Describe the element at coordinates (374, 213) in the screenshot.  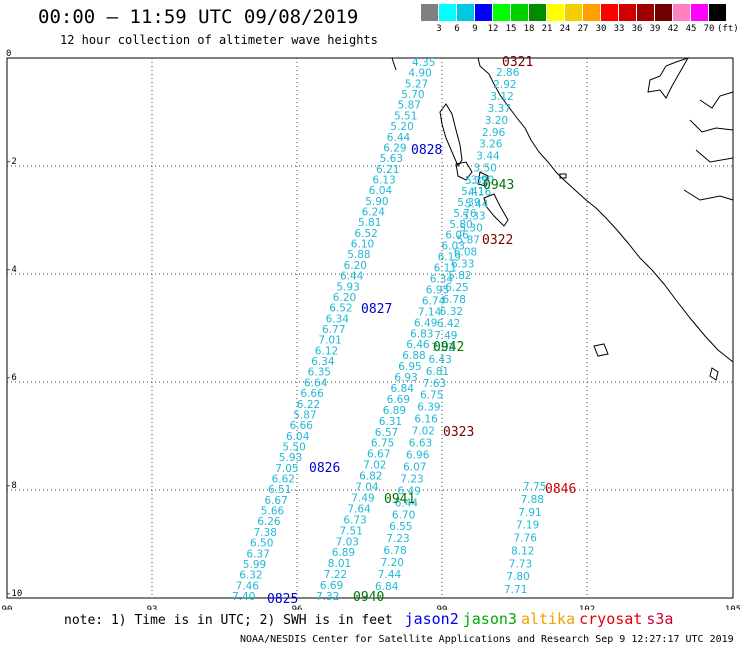
I see `wave-height-value: 6.24` at that location.